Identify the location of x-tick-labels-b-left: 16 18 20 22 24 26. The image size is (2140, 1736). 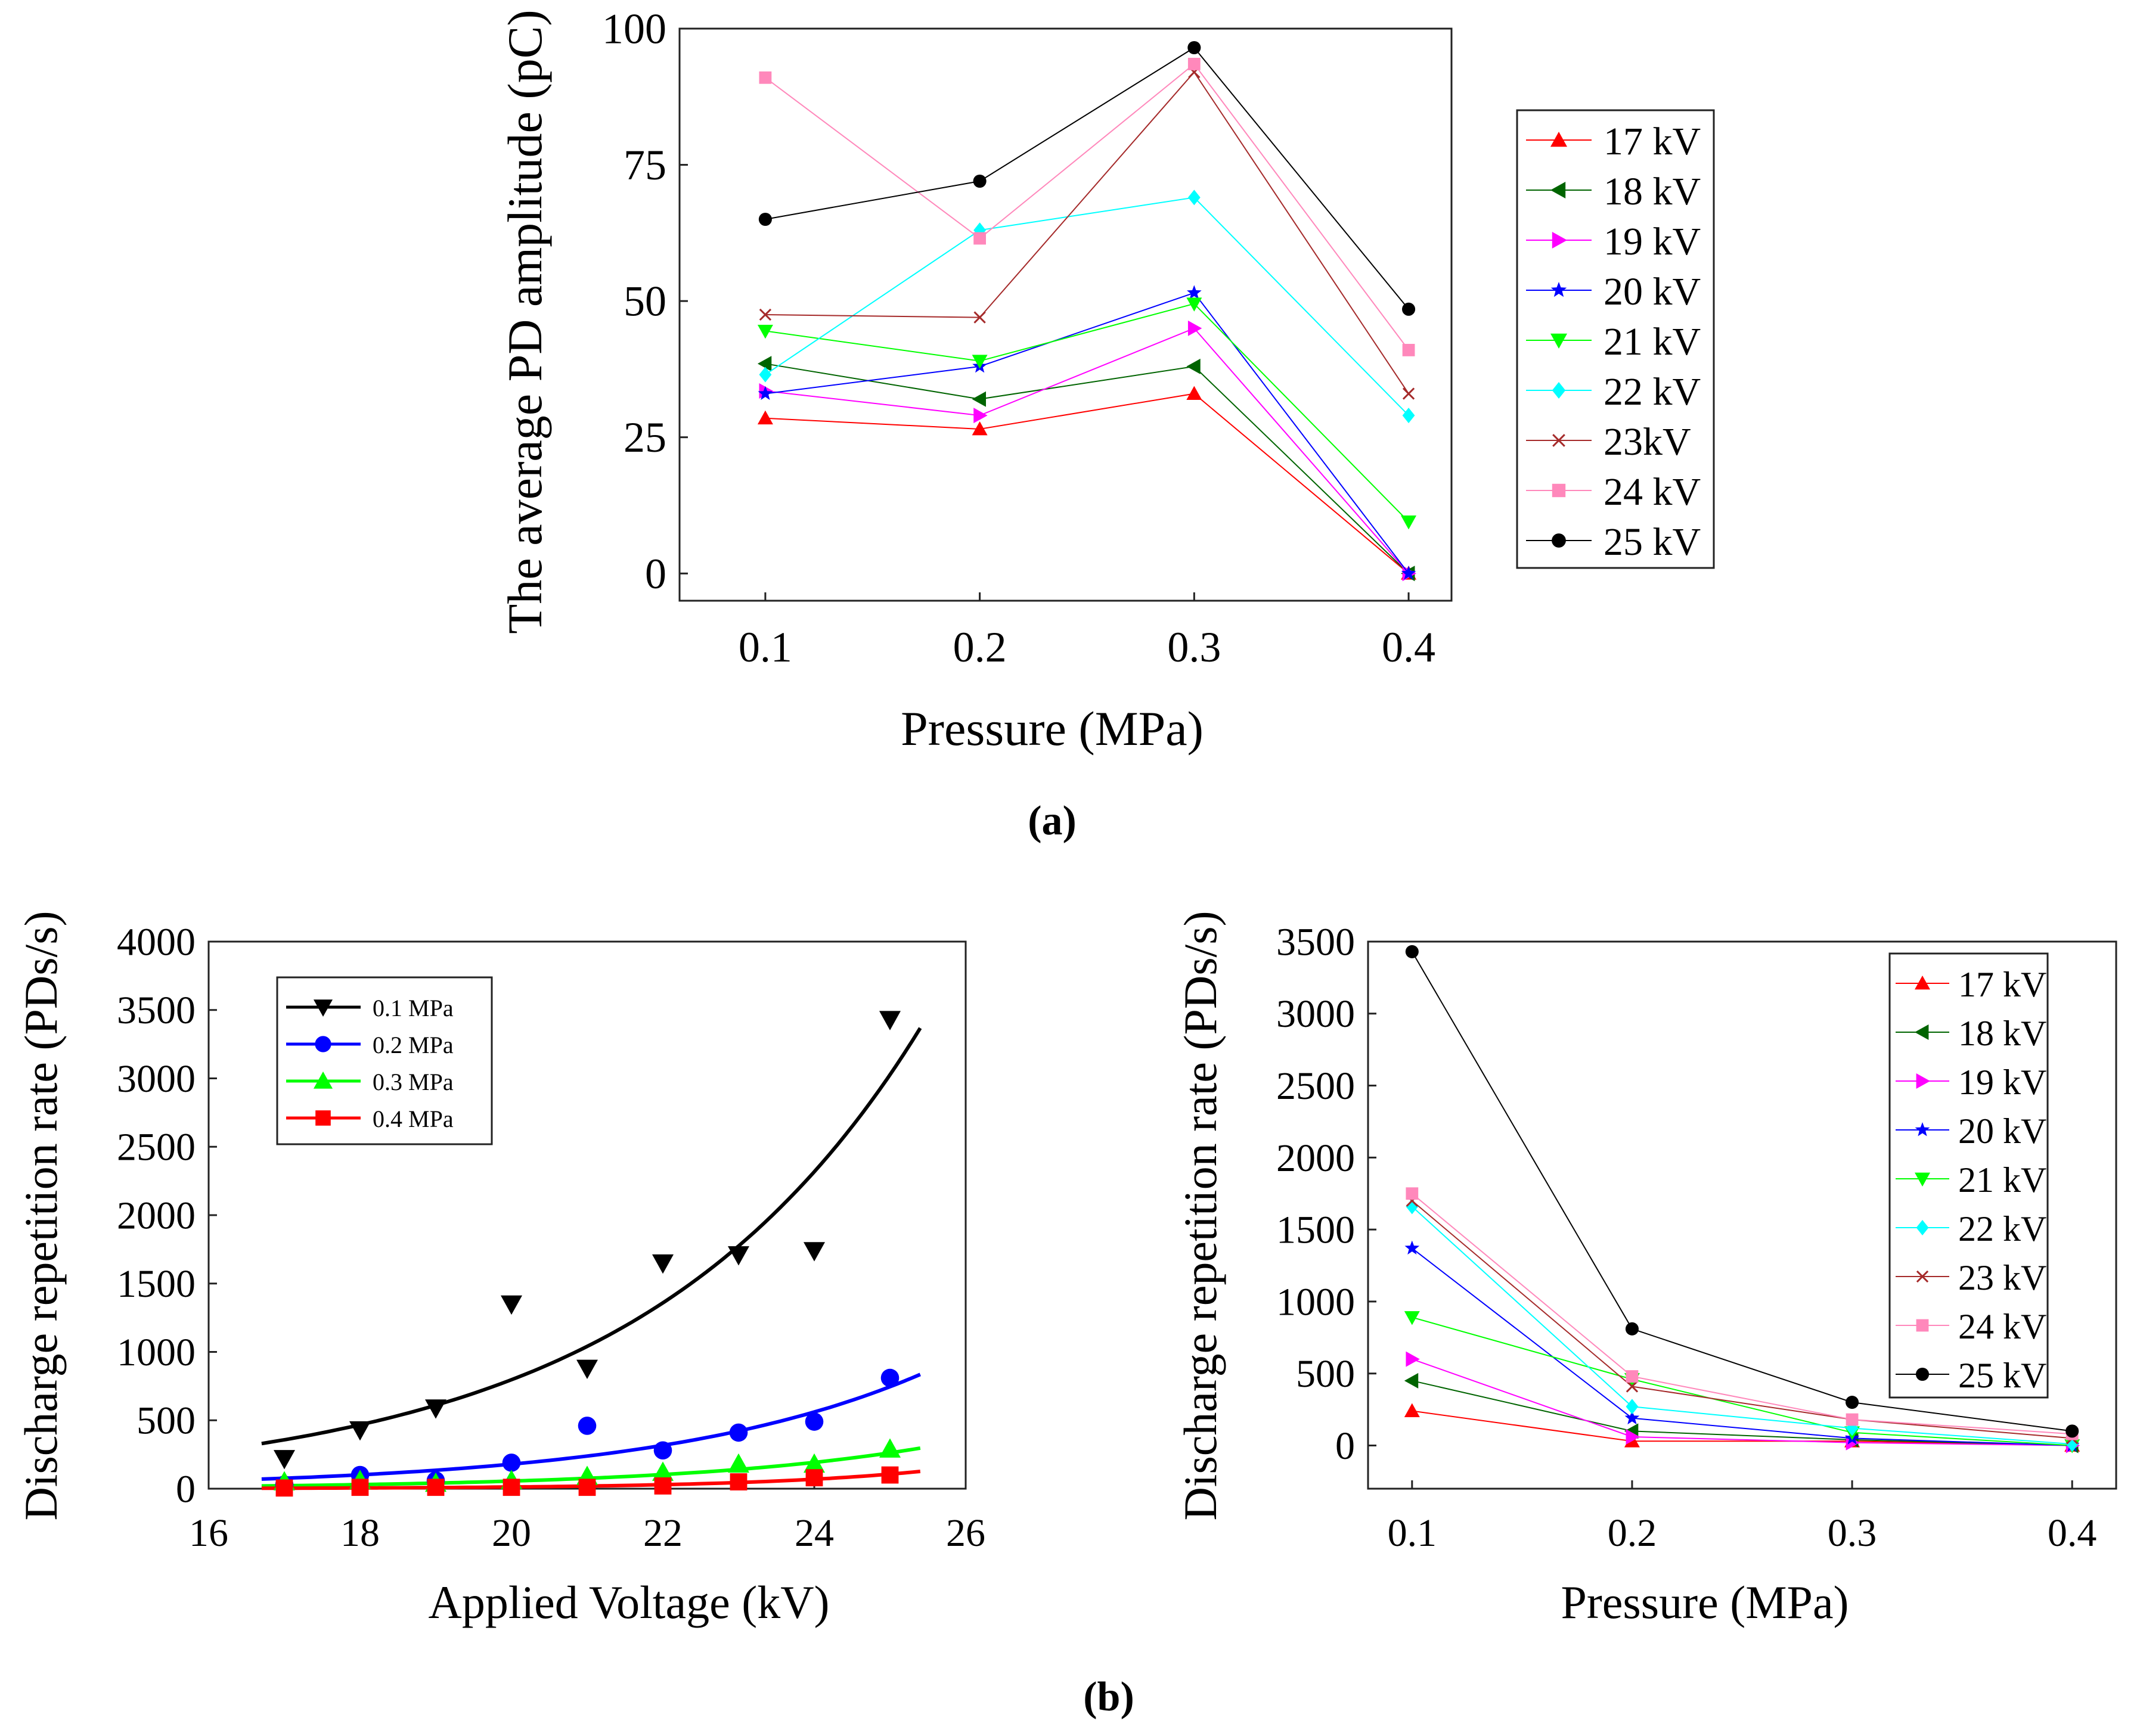
(587, 1533).